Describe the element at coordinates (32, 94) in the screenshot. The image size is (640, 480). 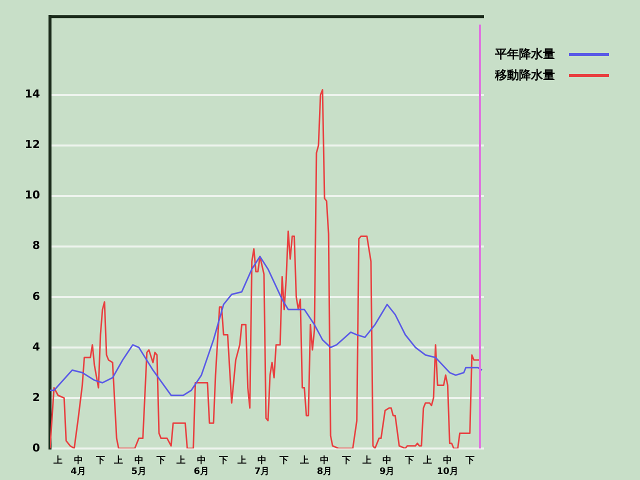
I see `y-tick-label: 14` at that location.